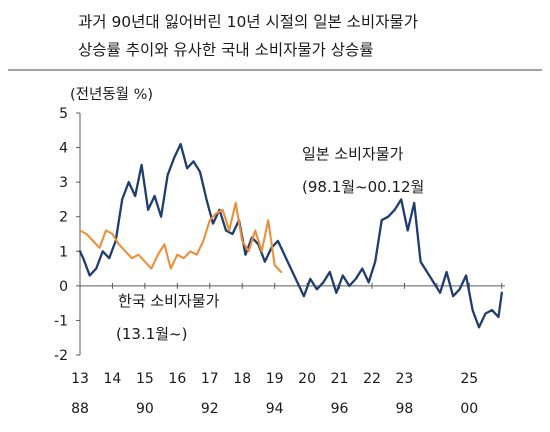 Image resolution: width=550 pixels, height=432 pixels. Describe the element at coordinates (145, 409) in the screenshot. I see `x-tick-label-bottom: 90` at that location.